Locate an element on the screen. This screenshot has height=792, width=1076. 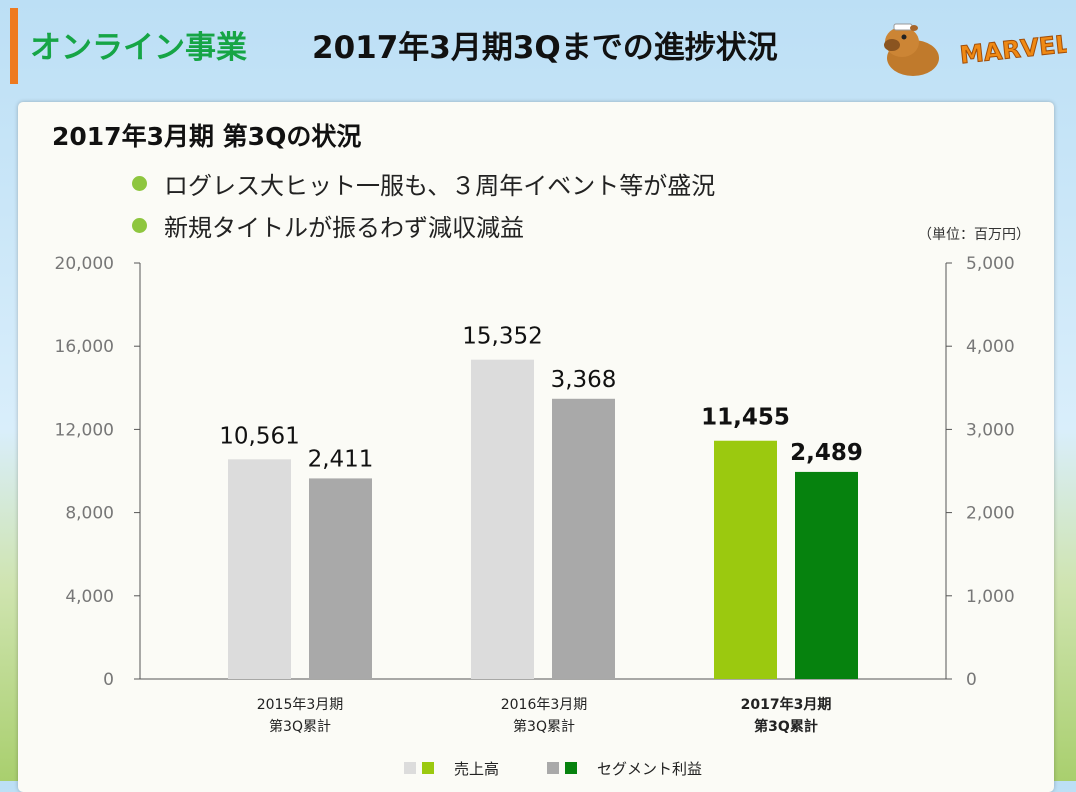
category-year: 2015年3月期 is located at coordinates (300, 705).